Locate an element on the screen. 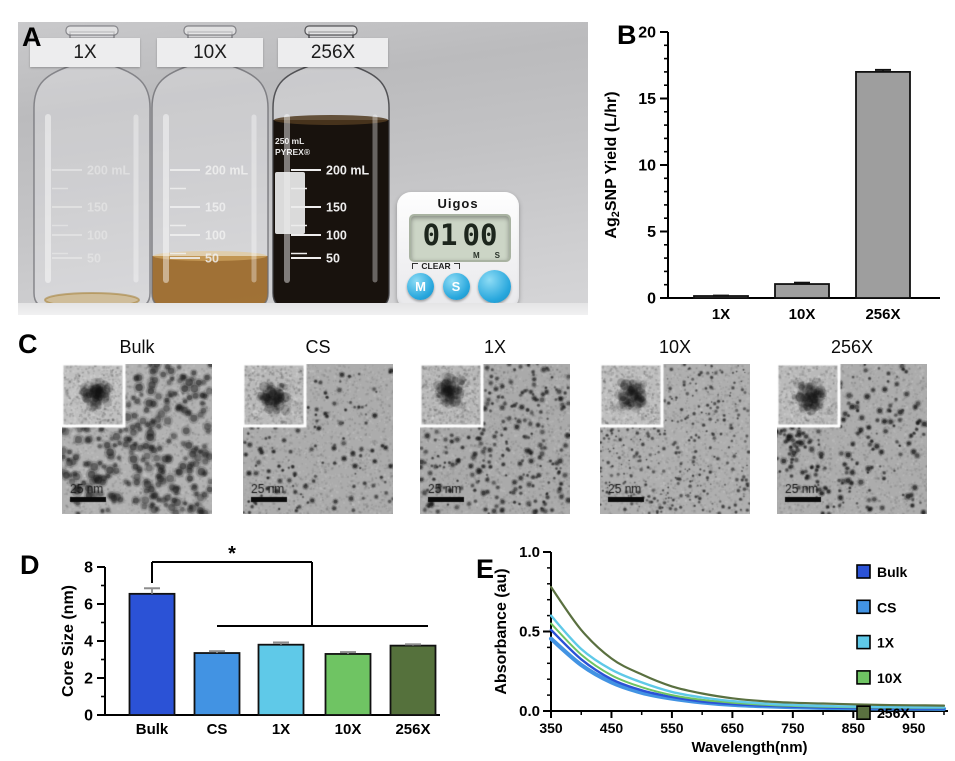 The width and height of the screenshot is (955, 761). tem-panel-1x: 1X is located at coordinates (495, 424).